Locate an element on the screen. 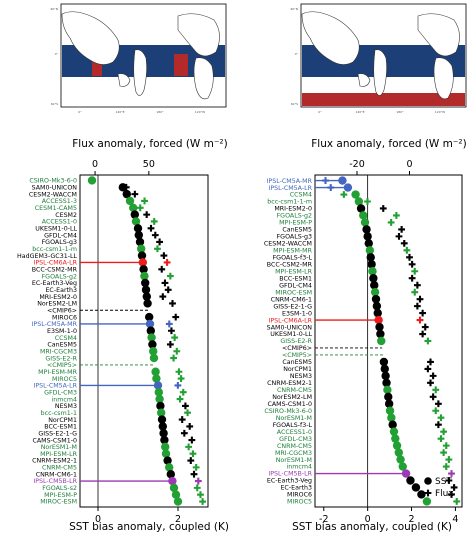 The height and width of the screenshot is (535, 474). panel-0-flux-point-cesm2 is located at coordinates (147, 215).